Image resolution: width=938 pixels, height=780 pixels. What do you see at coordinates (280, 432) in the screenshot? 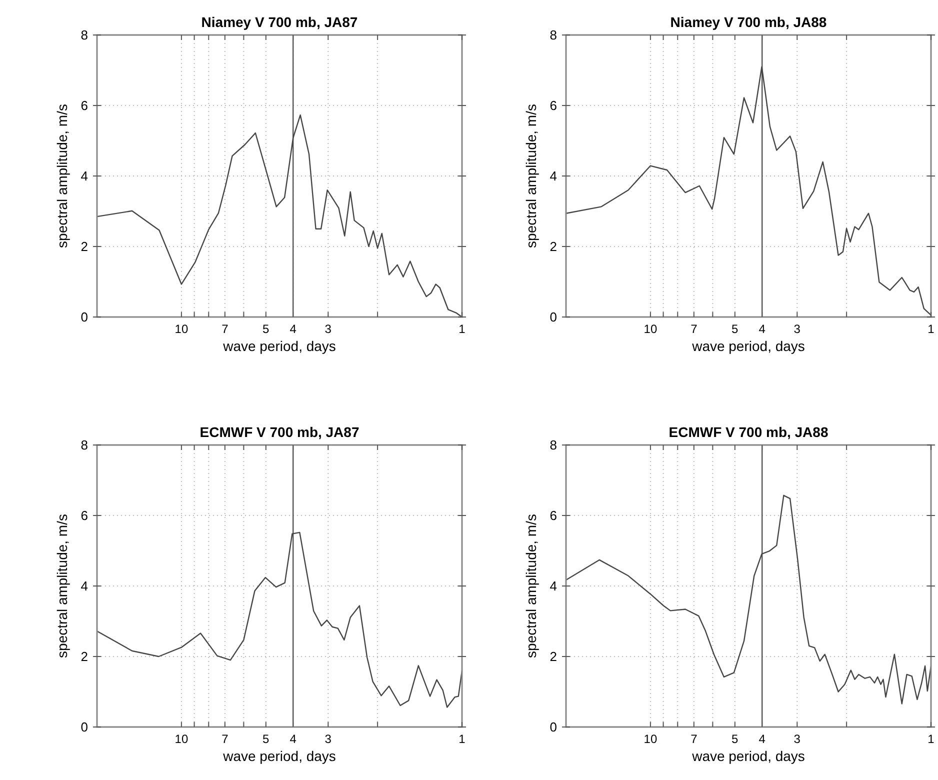
I see `chart-title: ECMWF V 700 mb, JA87` at bounding box center [280, 432].